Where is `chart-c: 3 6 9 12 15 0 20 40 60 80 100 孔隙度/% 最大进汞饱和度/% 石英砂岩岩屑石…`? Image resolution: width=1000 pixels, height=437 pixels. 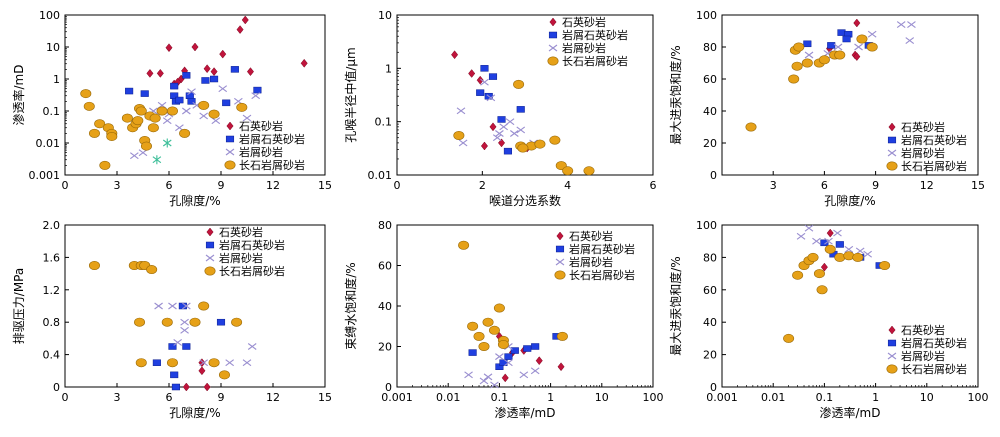
chart-c: 3 6 9 12 15 0 20 40 60 80 100 孔隙度/% 最大进汞饱和度/% 石英砂岩岩屑石… is located at coordinates (826, 108).